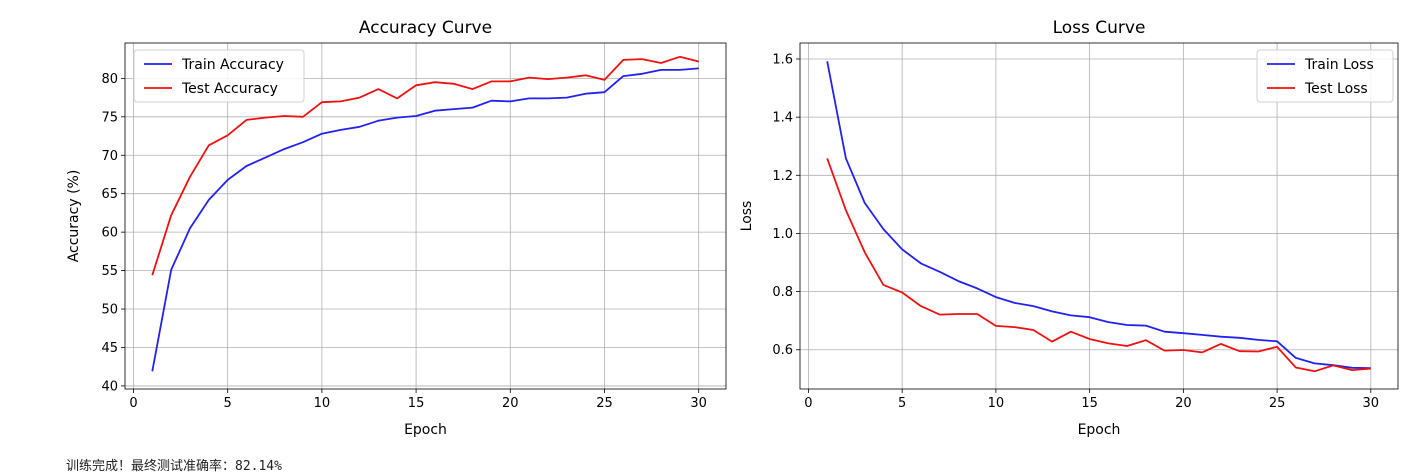 The height and width of the screenshot is (474, 1423). Describe the element at coordinates (109, 194) in the screenshot. I see `y-tick-label: 65` at that location.